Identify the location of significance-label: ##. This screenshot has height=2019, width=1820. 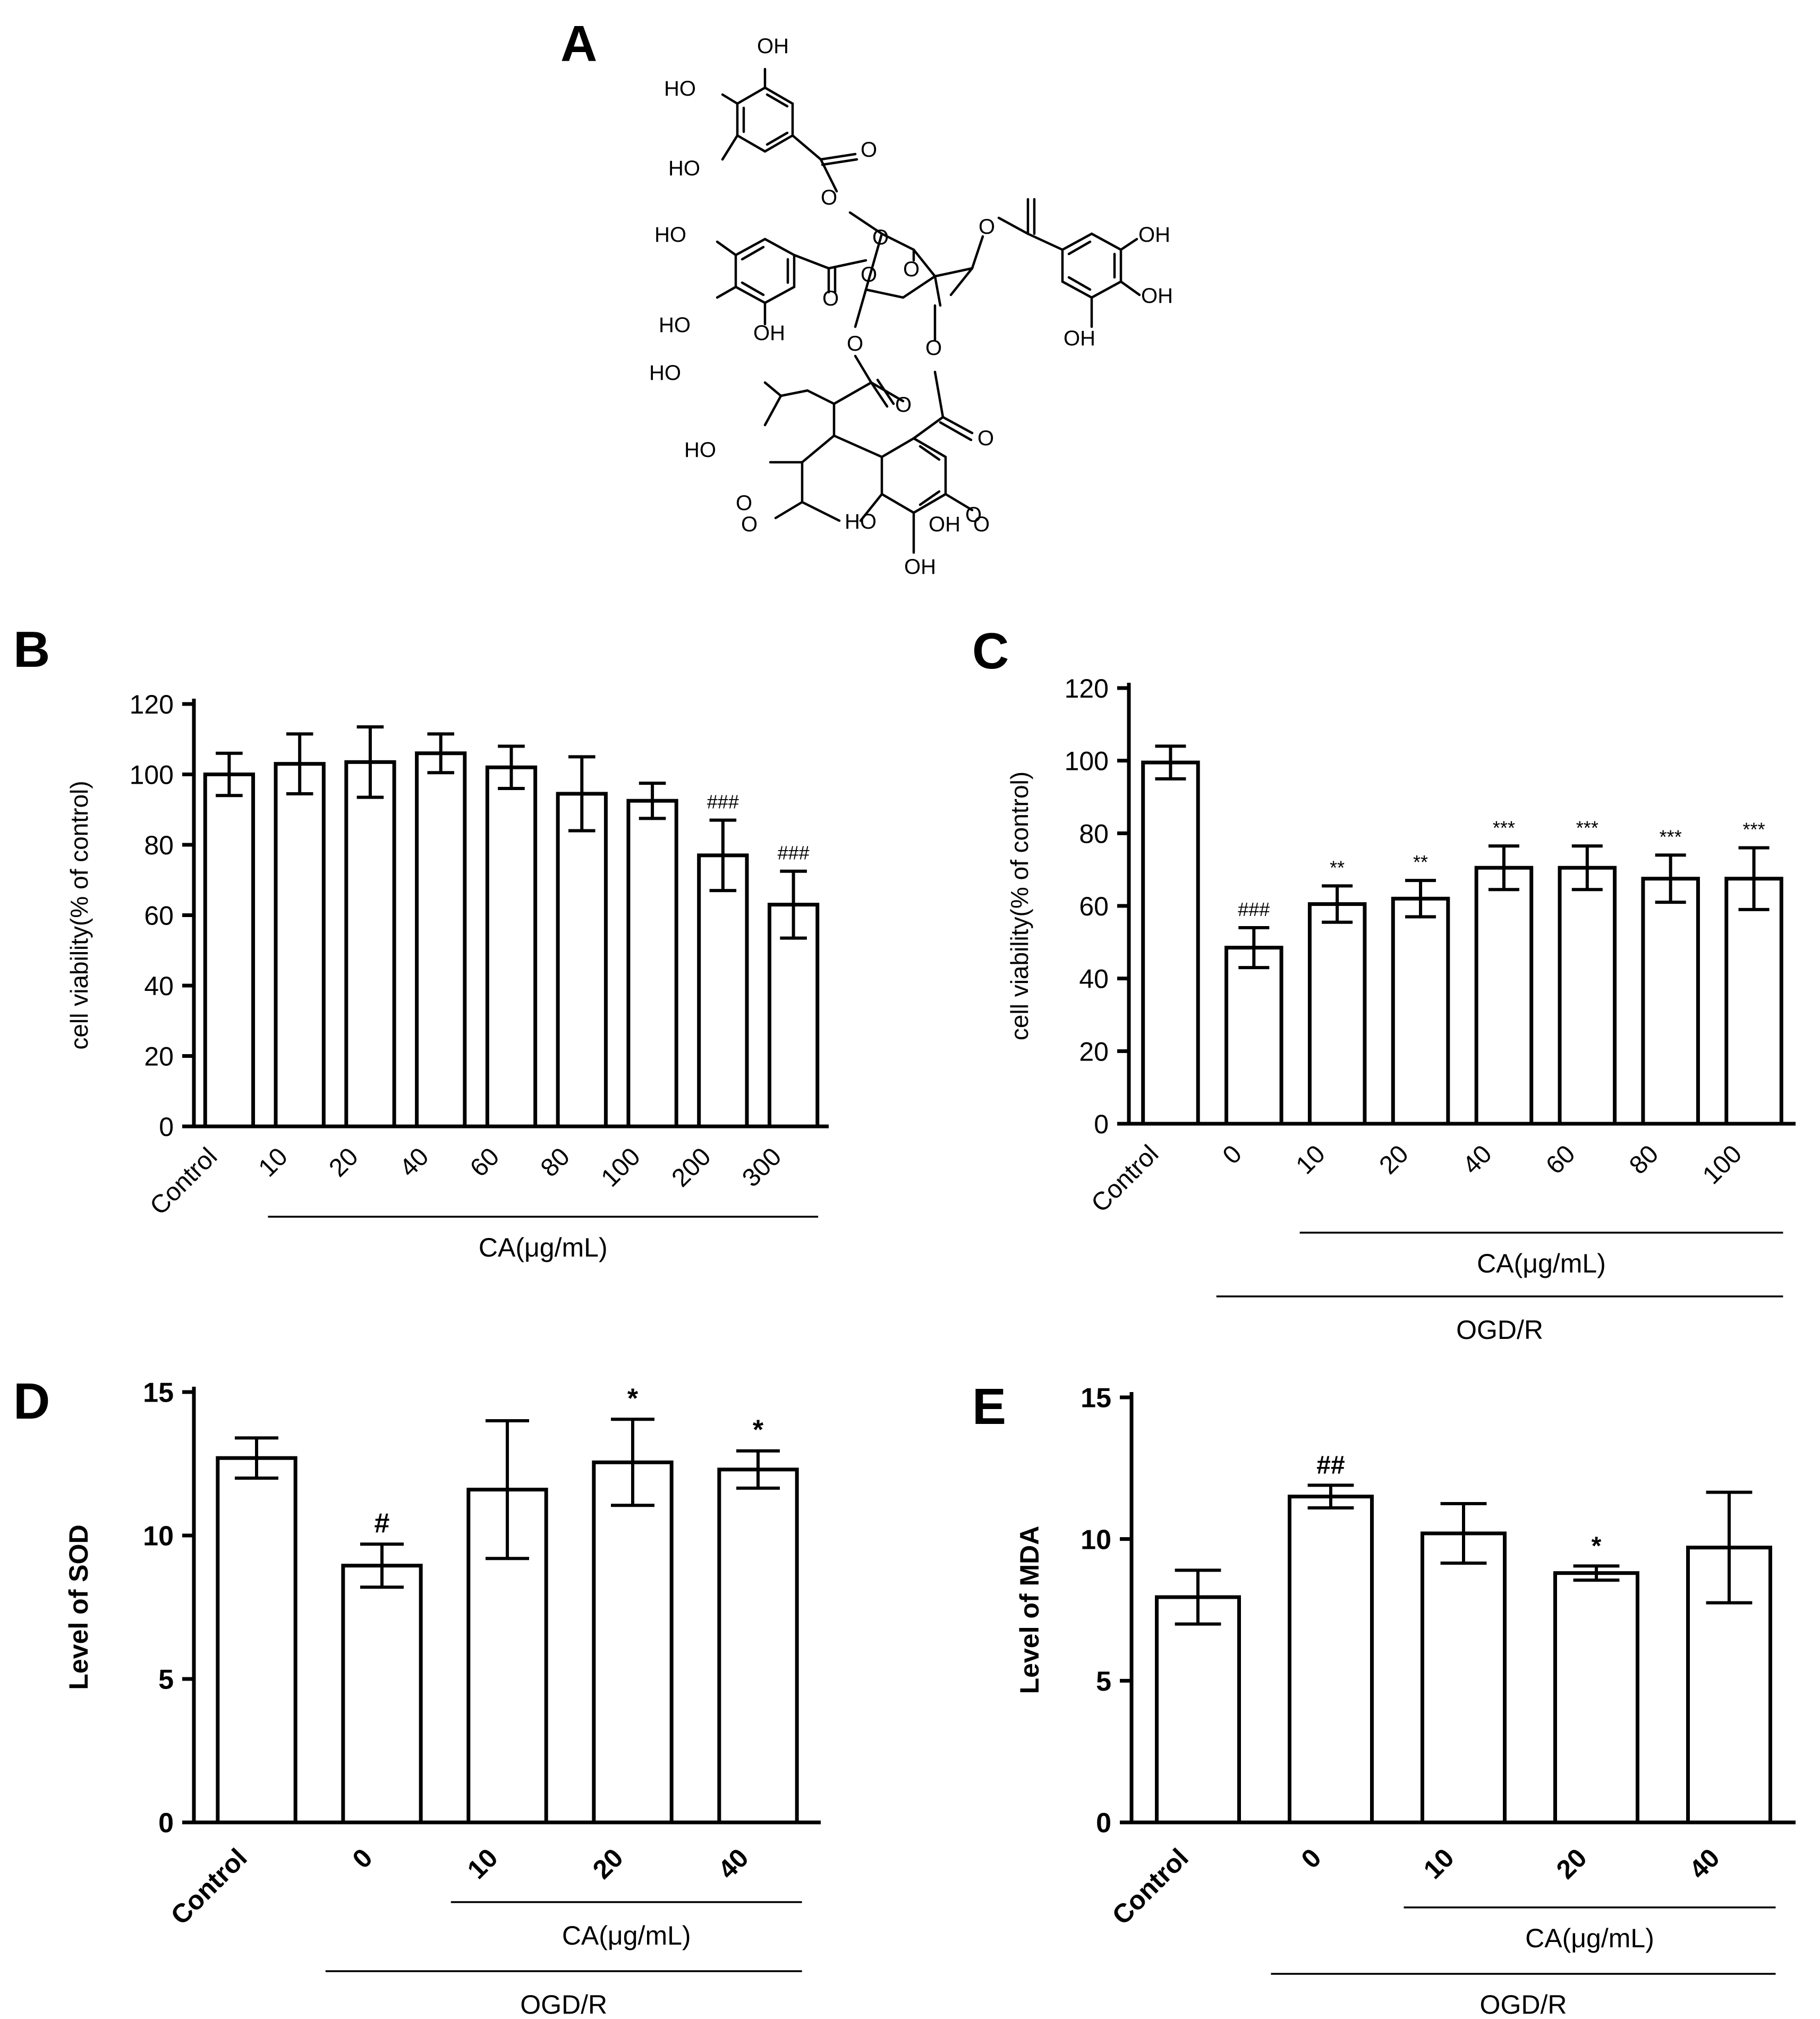
(1330, 1465).